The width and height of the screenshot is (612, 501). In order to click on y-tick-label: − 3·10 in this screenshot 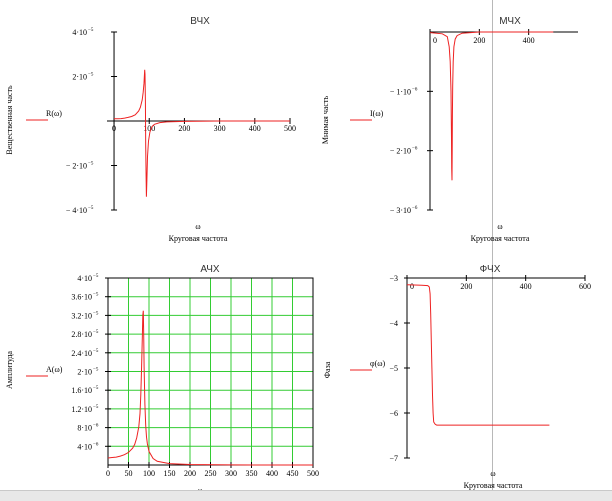, I will do `click(400, 210)`.